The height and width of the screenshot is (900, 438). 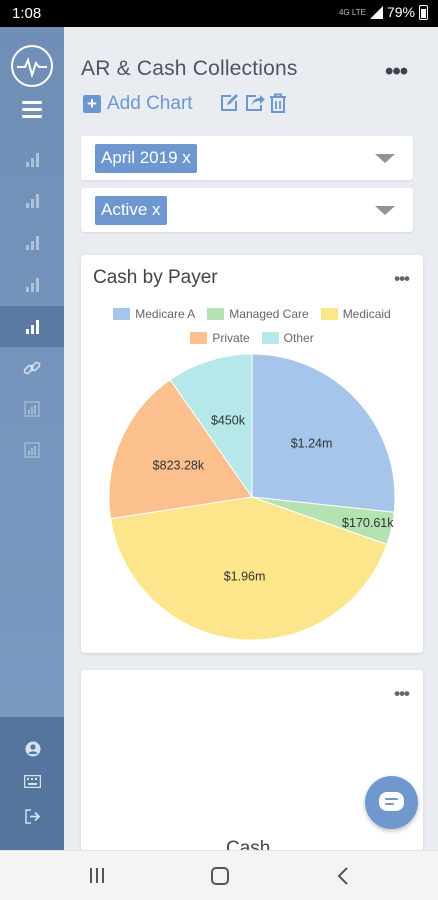 What do you see at coordinates (343, 876) in the screenshot?
I see `back-icon` at bounding box center [343, 876].